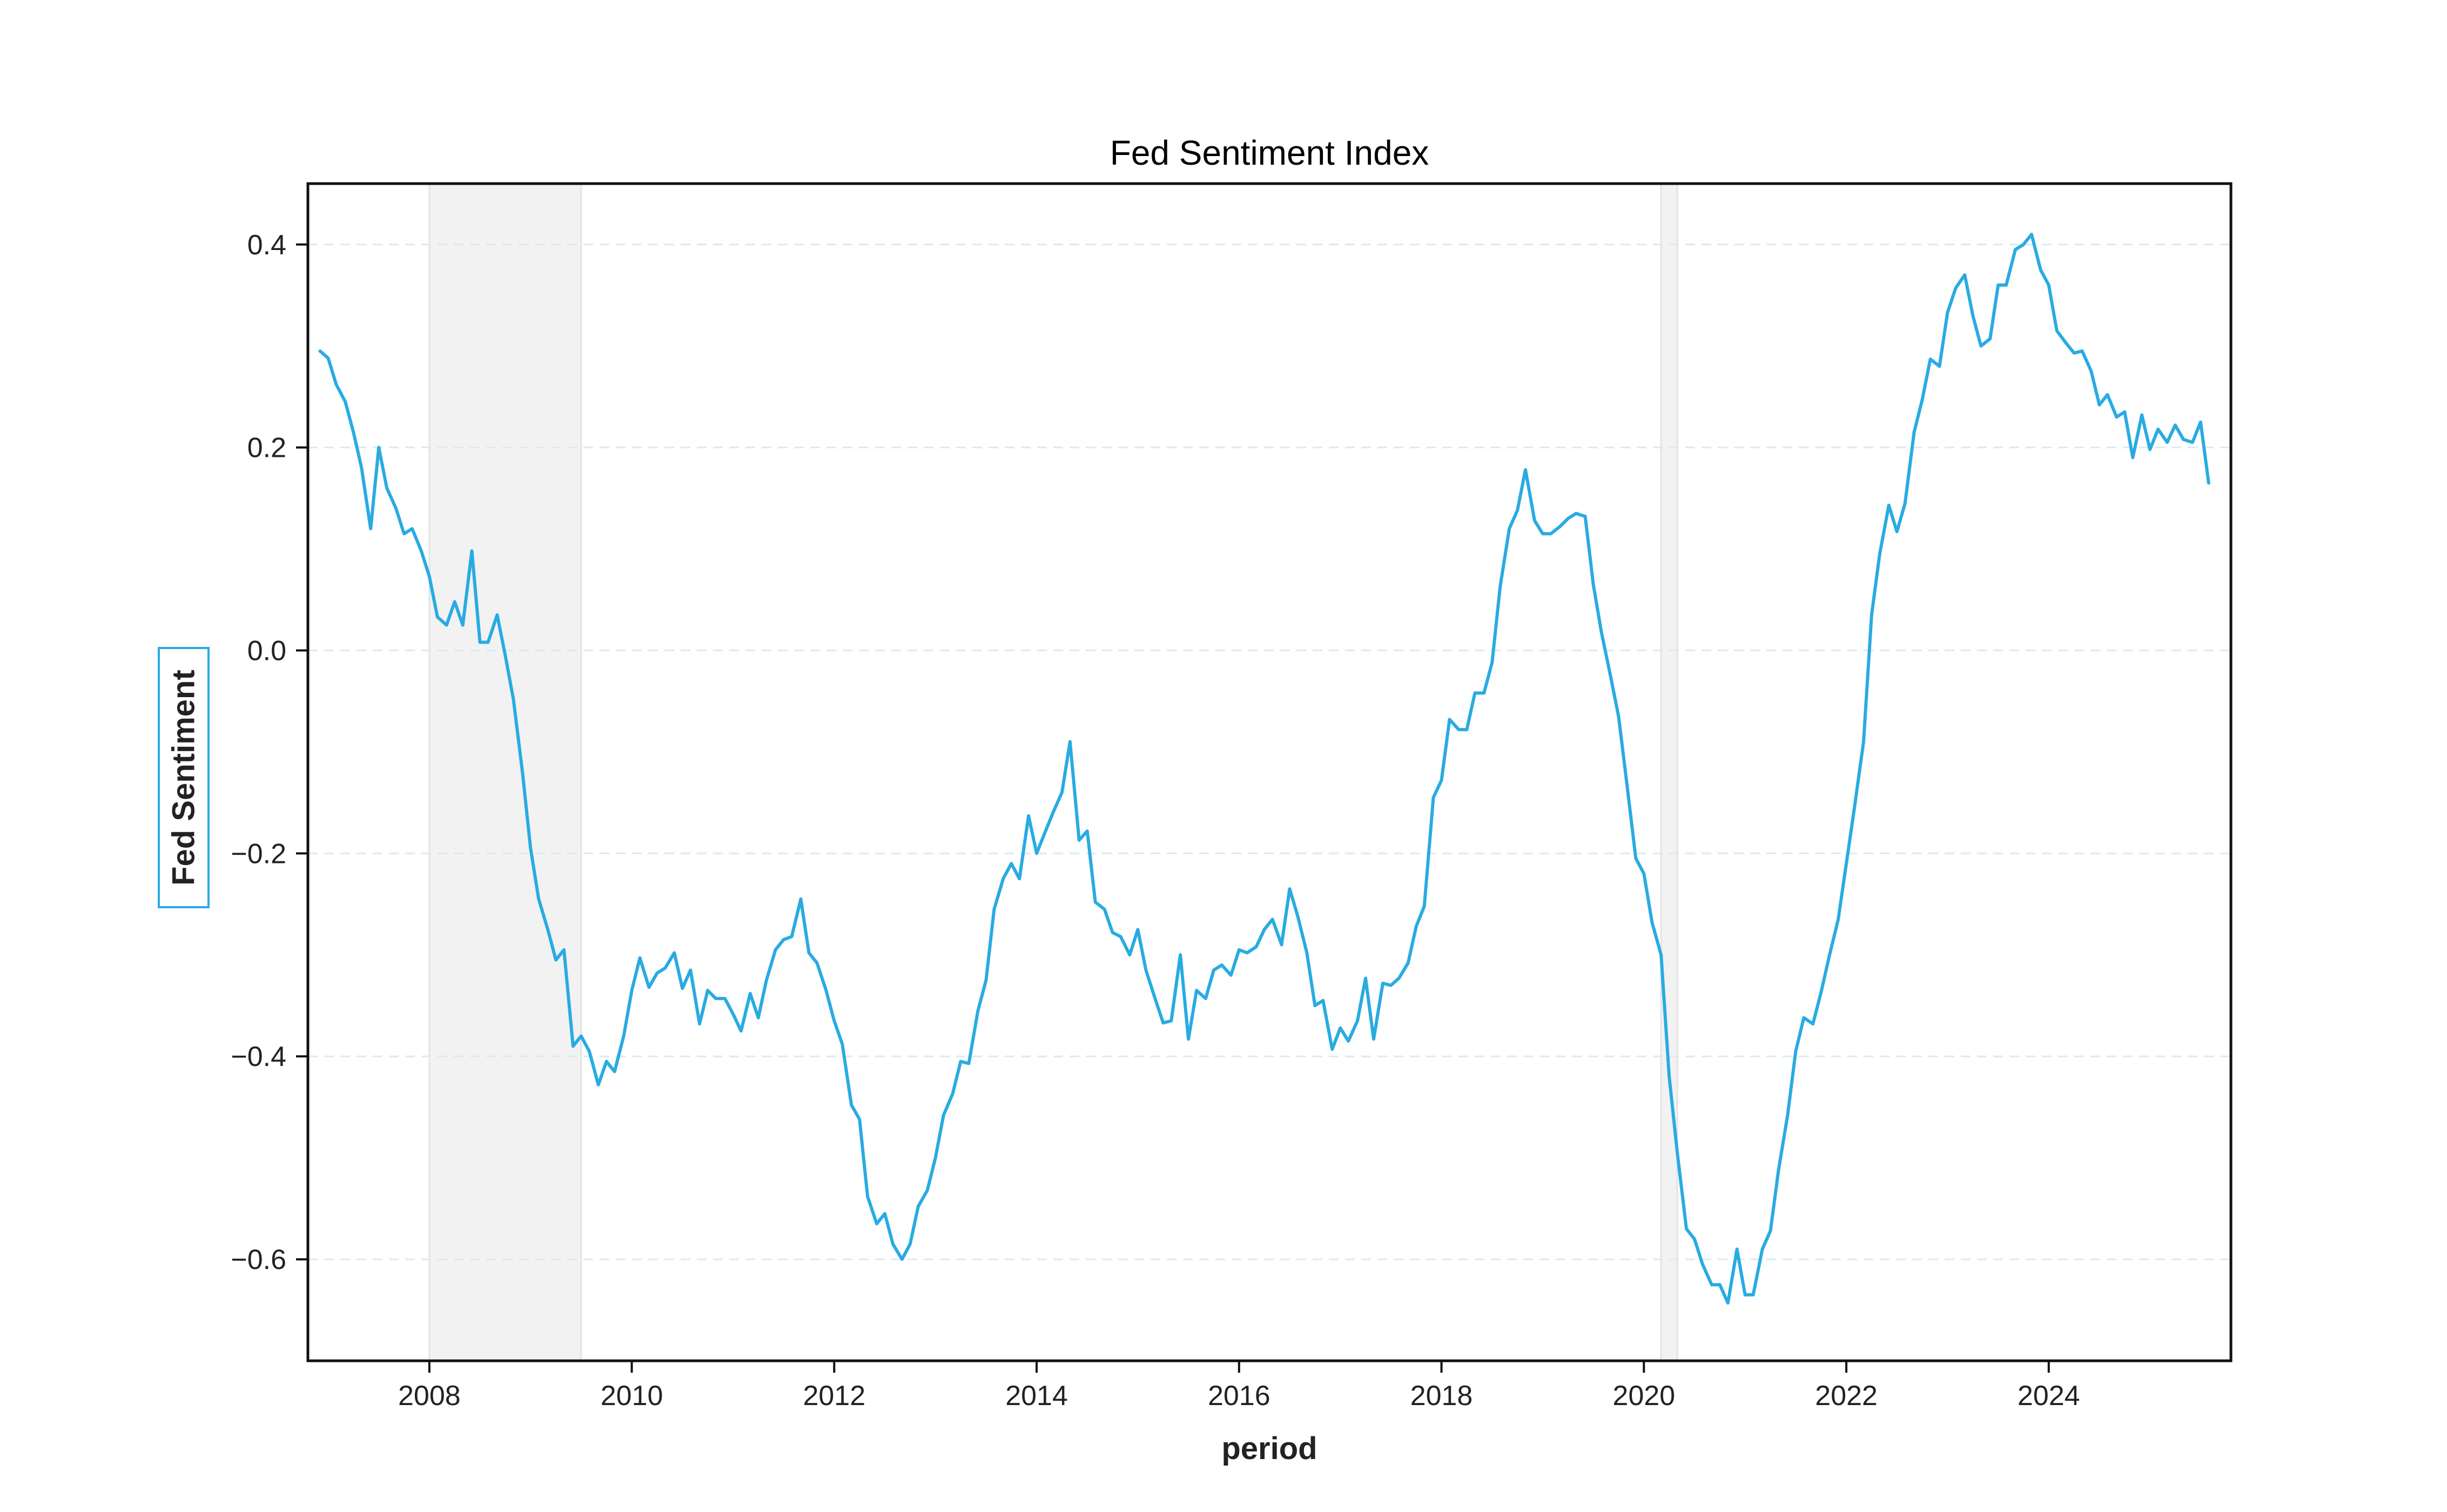  Describe the element at coordinates (258, 1056) in the screenshot. I see `y-tick-label: −0.4` at that location.